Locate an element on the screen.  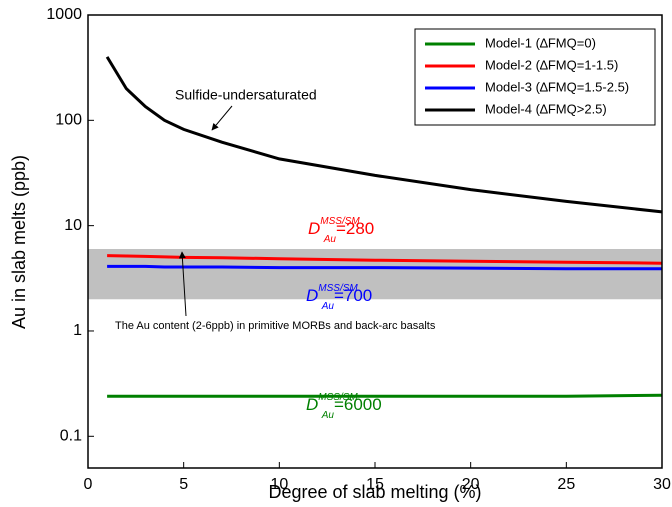
y-tick-label: 10 is located at coordinates (73, 225).